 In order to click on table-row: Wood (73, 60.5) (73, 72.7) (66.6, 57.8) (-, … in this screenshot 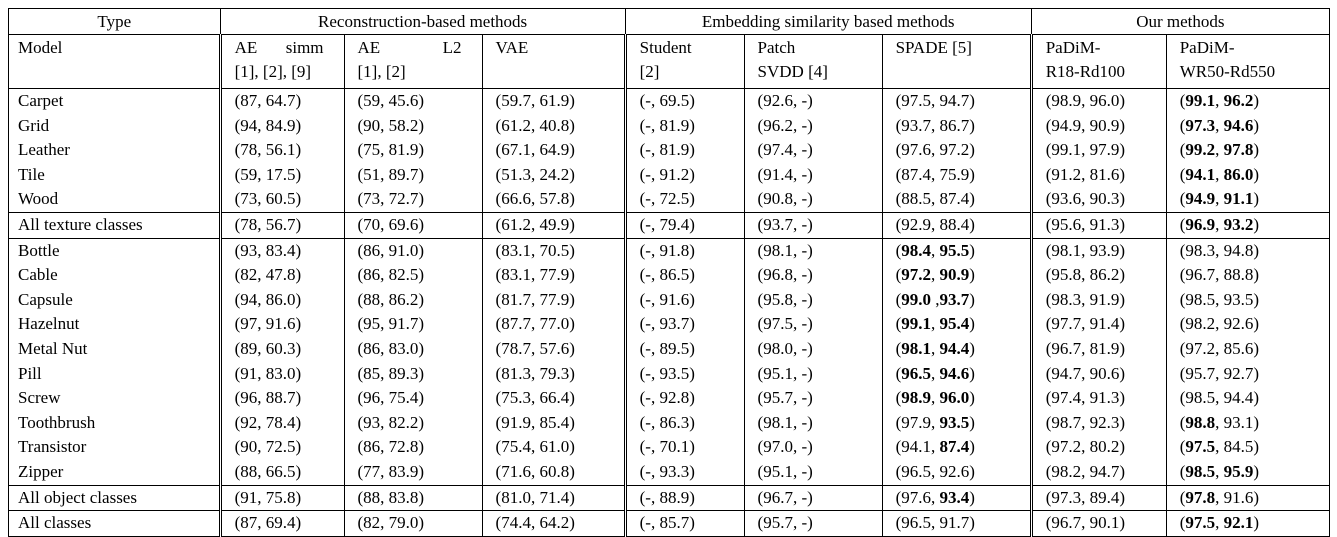, I will do `click(669, 200)`.